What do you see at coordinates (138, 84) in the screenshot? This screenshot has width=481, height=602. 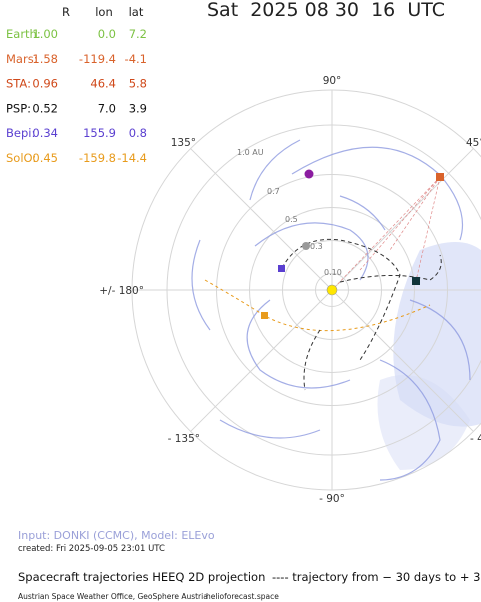 I see `row-value: 5.8` at bounding box center [138, 84].